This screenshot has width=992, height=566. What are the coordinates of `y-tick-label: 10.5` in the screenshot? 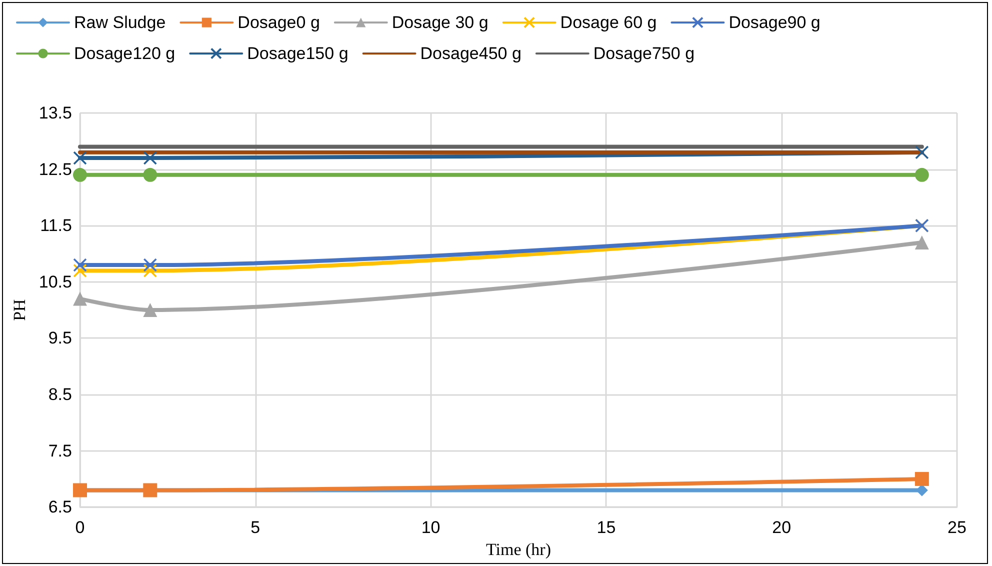 It's located at (55, 282).